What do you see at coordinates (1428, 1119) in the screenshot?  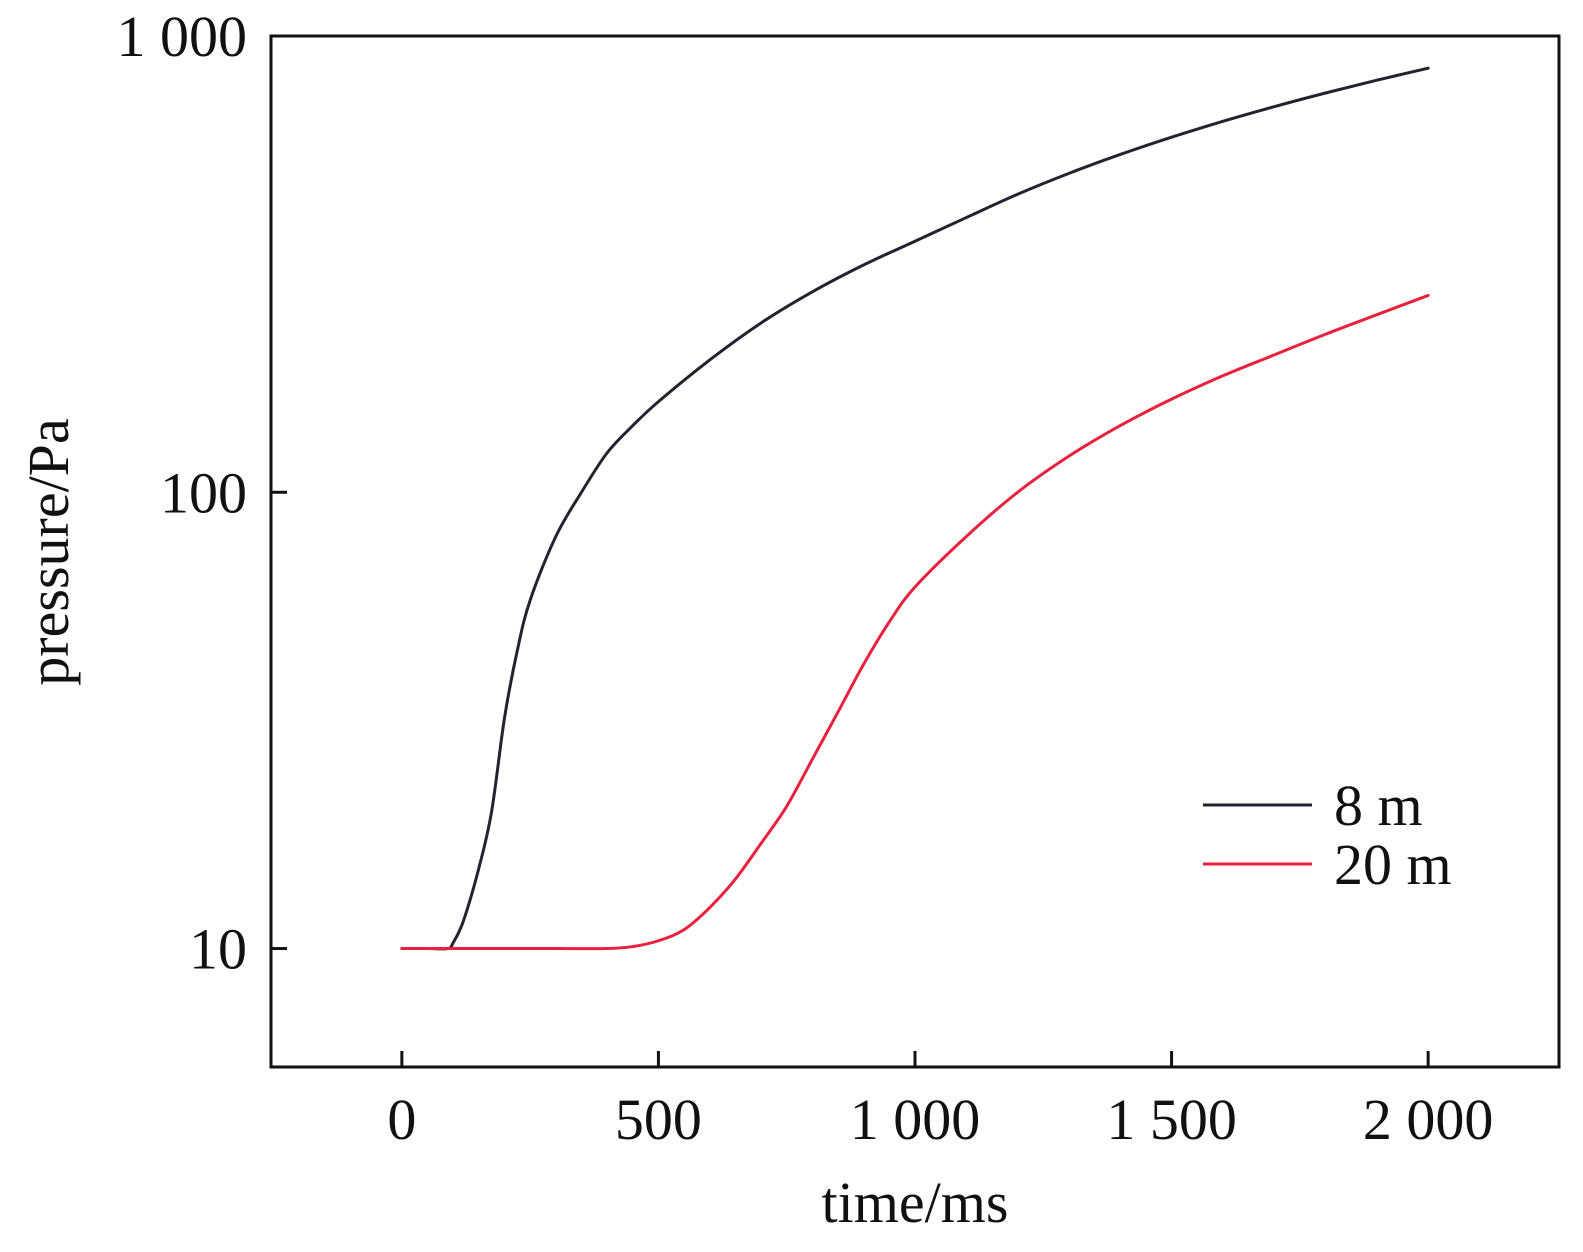 I see `x-tick-label: 2 000` at bounding box center [1428, 1119].